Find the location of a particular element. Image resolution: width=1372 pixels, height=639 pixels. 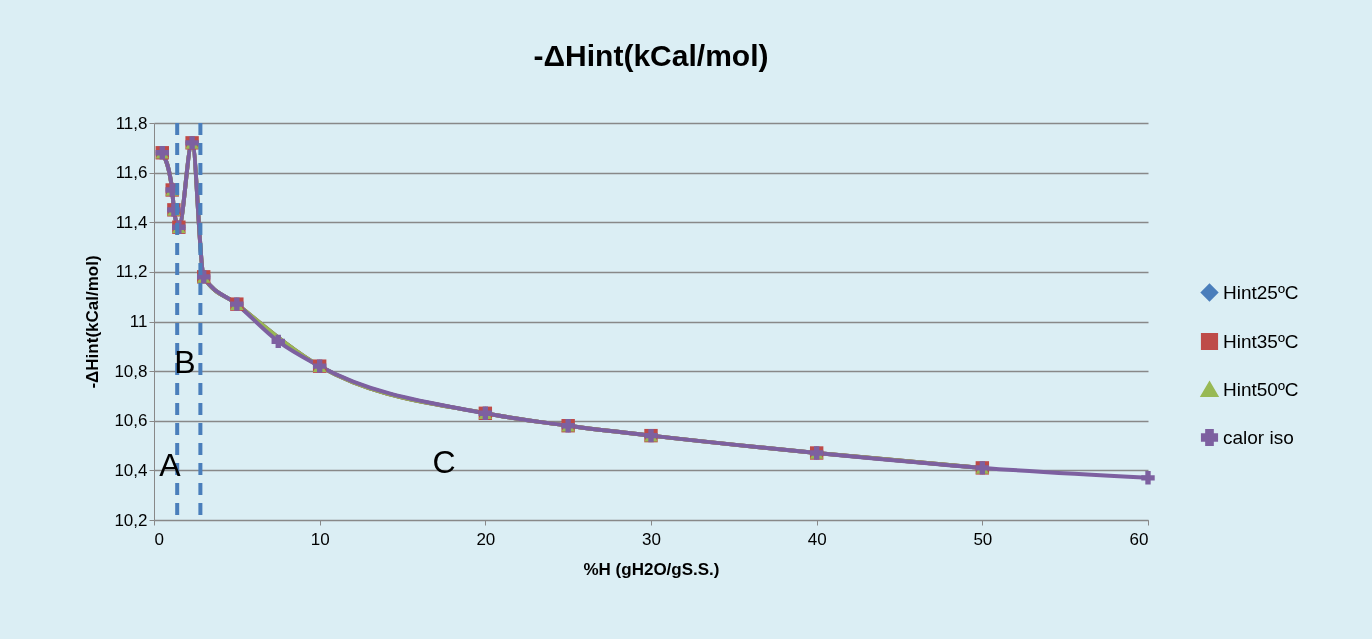

x-axis-title: %H (gH2O/gS.S.) is located at coordinates (651, 569).